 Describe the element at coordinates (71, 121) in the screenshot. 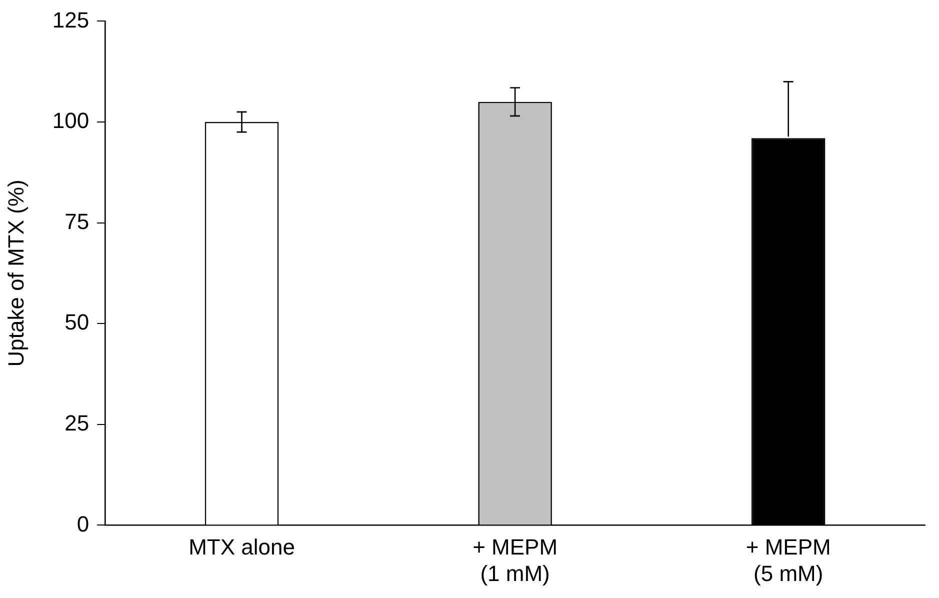

I see `y-tick-label: 100` at that location.